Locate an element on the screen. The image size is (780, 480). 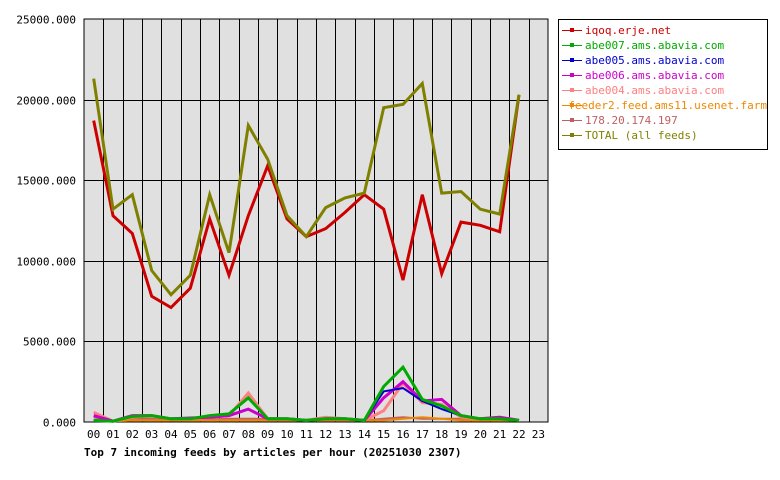
x-tick-label: 00 is located at coordinates (93, 434).